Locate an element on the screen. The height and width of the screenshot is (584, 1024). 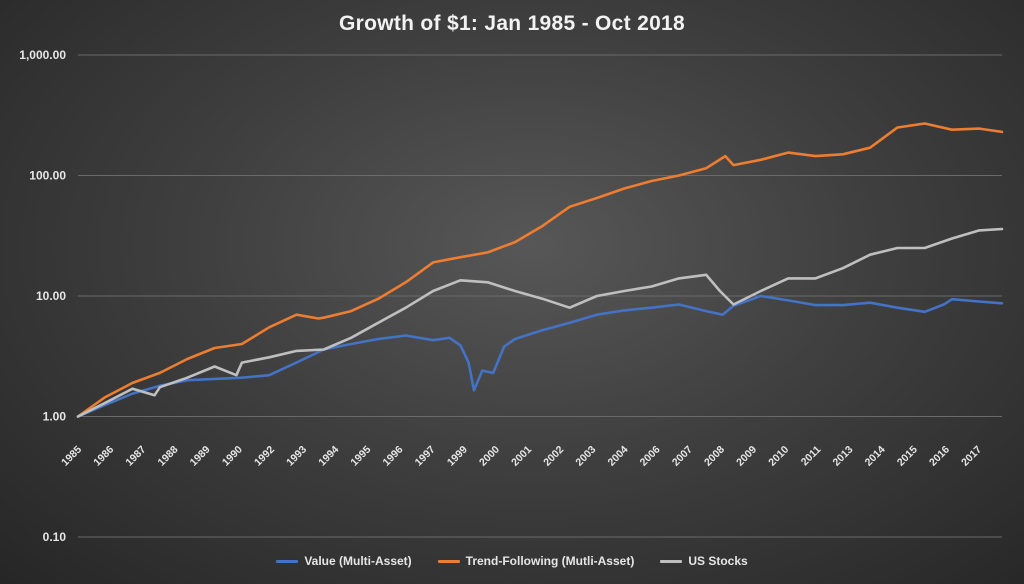
y-tick-label: 10.00 is located at coordinates (51, 296).